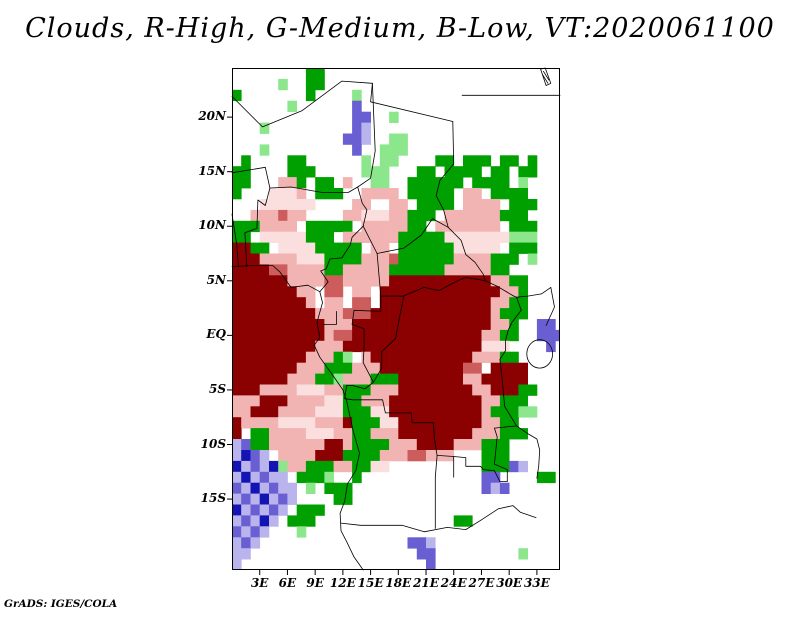  Describe the element at coordinates (61, 604) in the screenshot. I see `grads-watermark: GrADS: IGES/COLA` at that location.